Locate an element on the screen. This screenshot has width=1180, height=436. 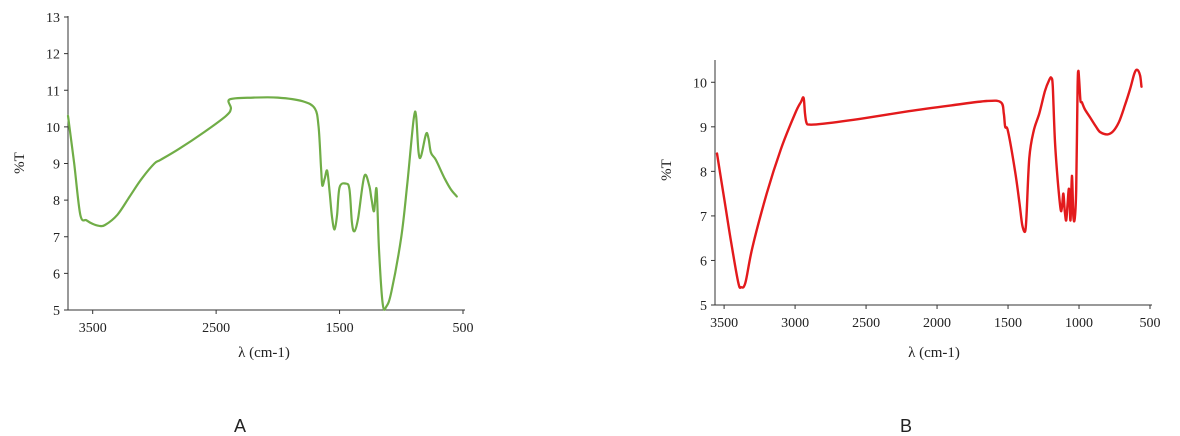
chart-b-y-tick-label: 8 is located at coordinates (703, 172).